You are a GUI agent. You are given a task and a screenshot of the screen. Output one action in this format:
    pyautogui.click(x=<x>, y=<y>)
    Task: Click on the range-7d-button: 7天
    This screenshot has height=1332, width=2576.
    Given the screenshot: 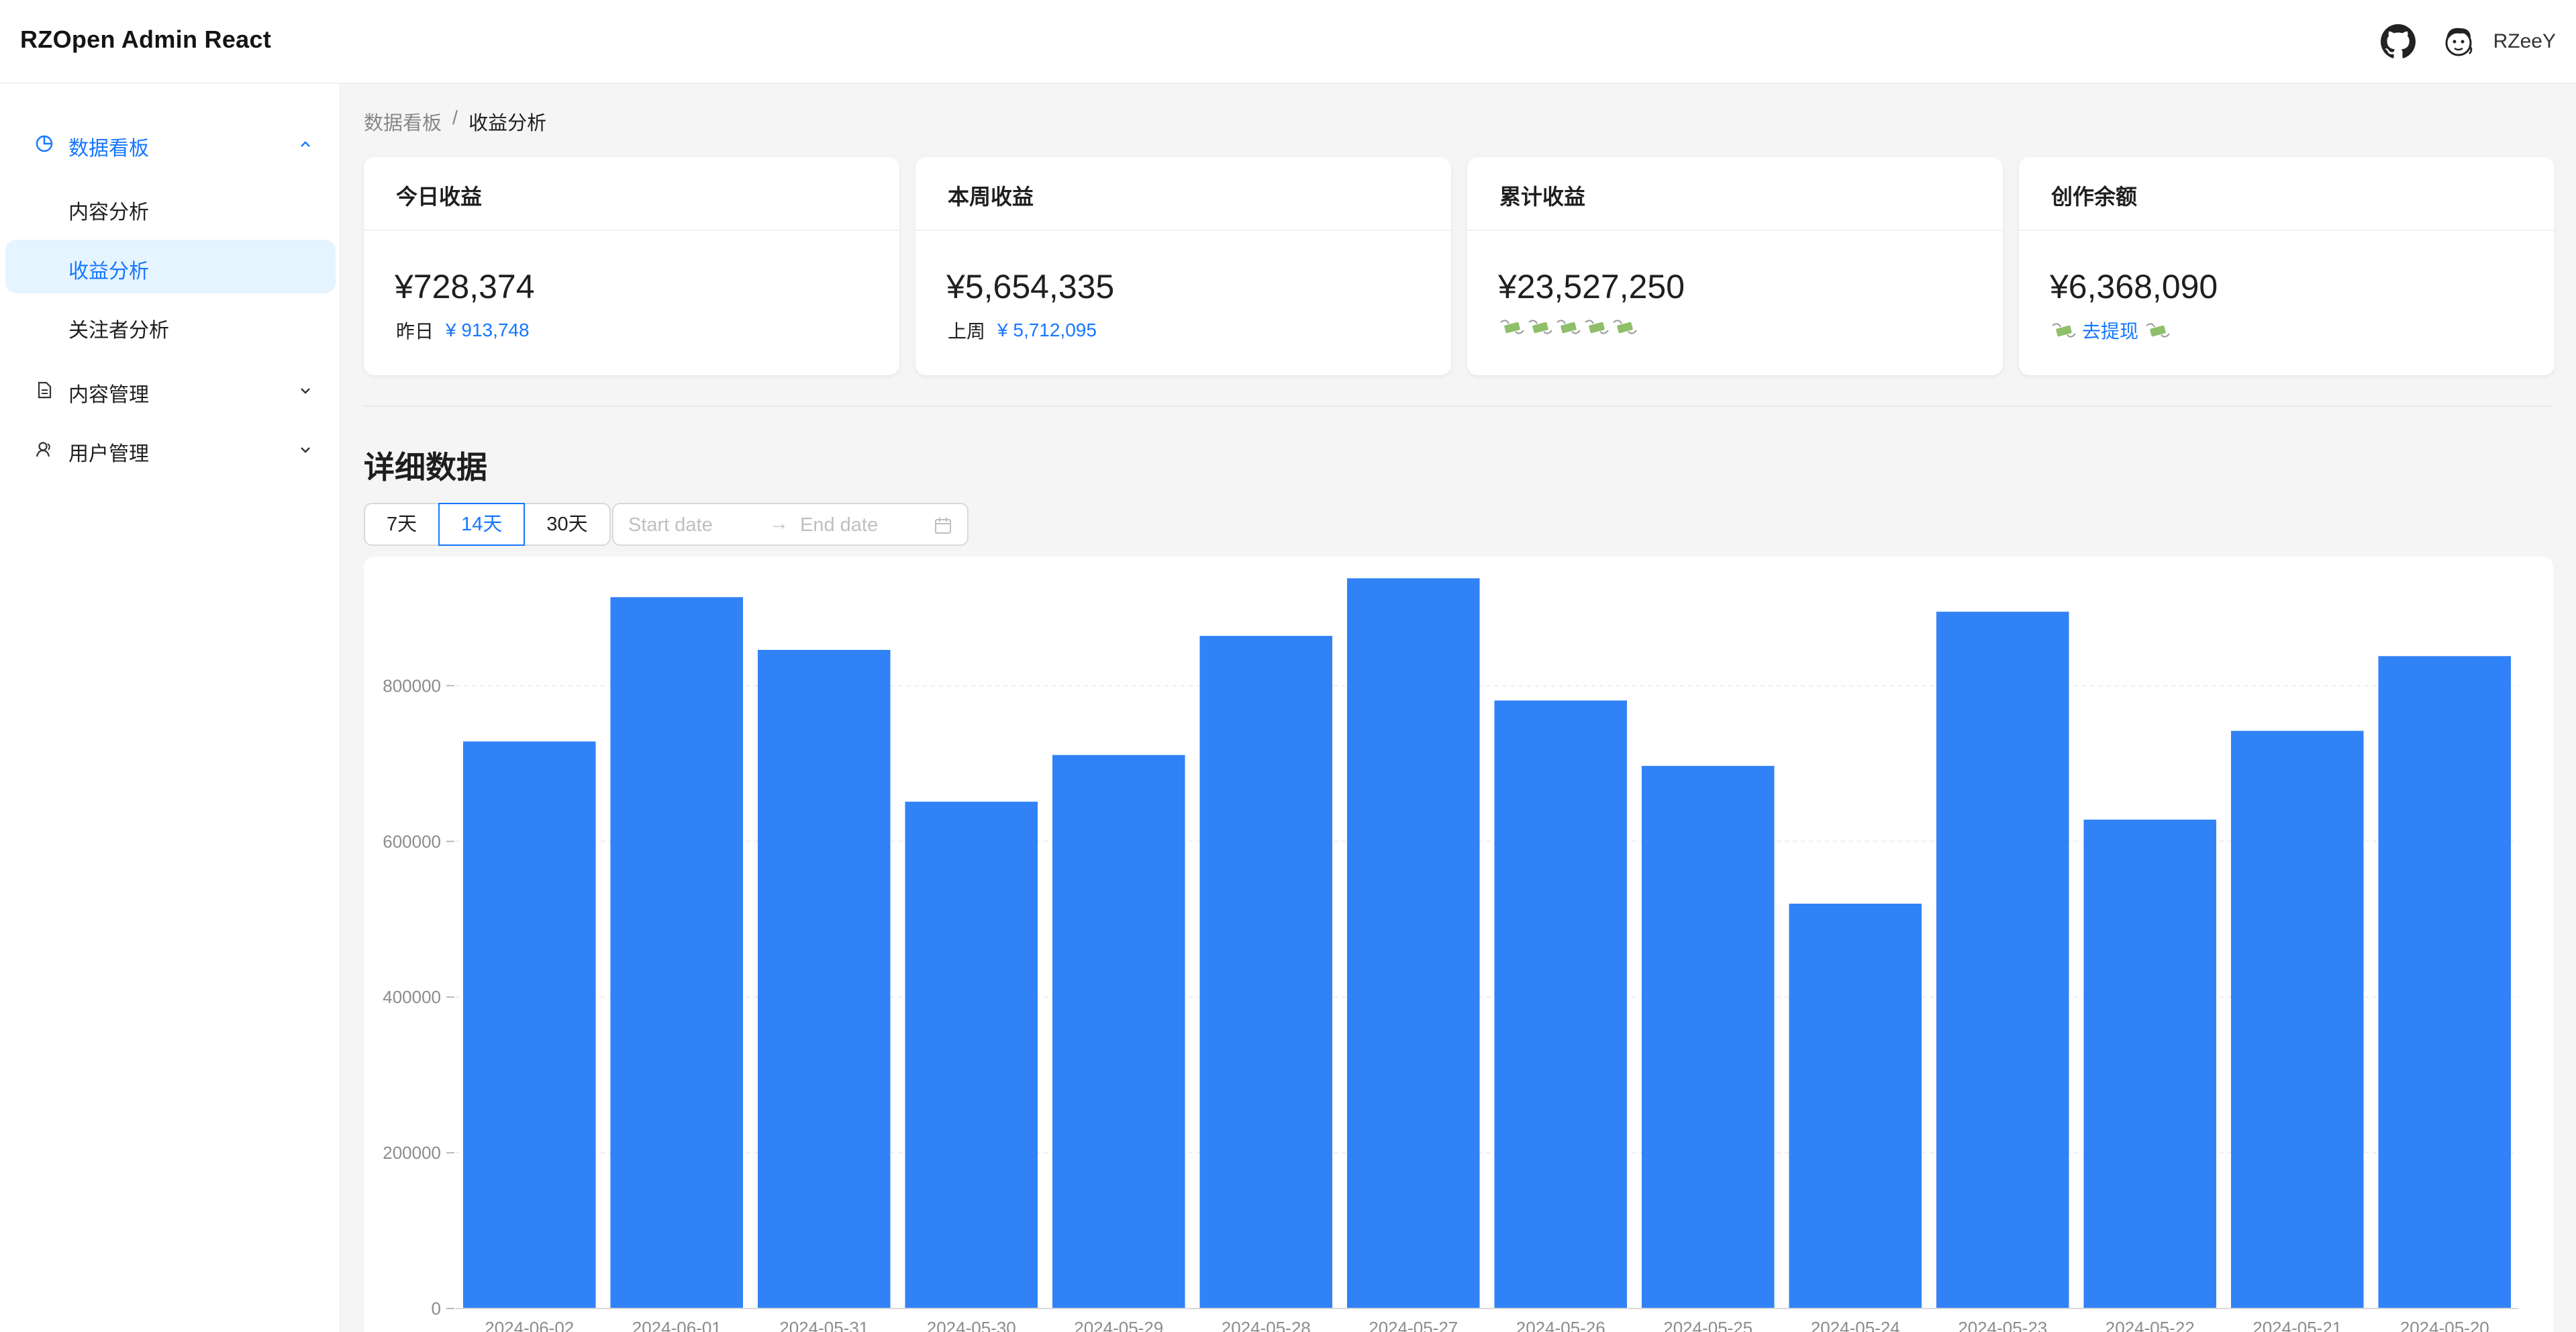 What is the action you would take?
    pyautogui.click(x=402, y=524)
    